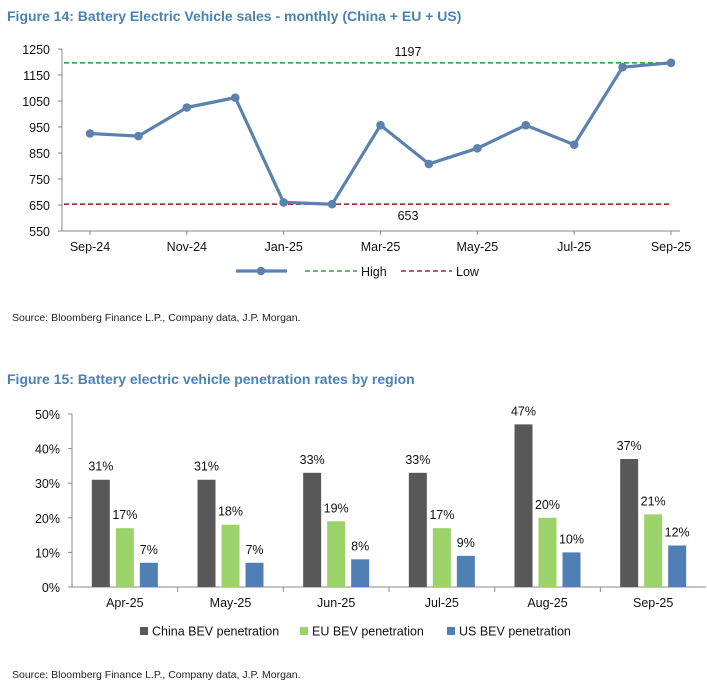 The image size is (707, 685). What do you see at coordinates (39, 180) in the screenshot?
I see `y-tick-label: 750` at bounding box center [39, 180].